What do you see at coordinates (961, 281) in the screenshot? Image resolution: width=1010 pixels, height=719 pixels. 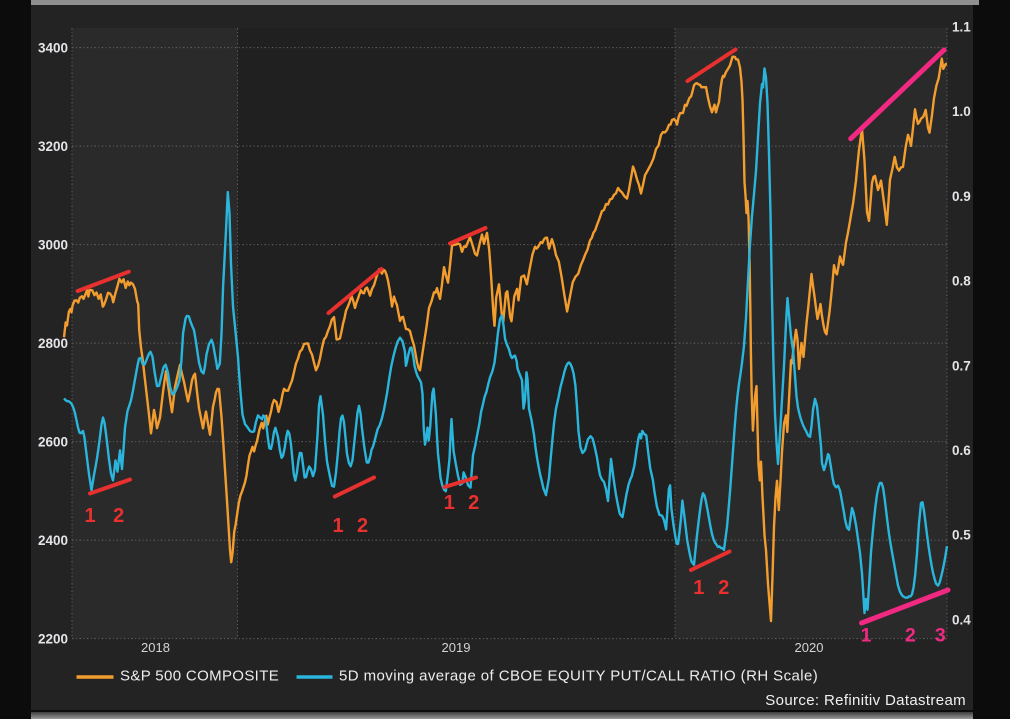 I see `svg-text: 0.8` at bounding box center [961, 281].